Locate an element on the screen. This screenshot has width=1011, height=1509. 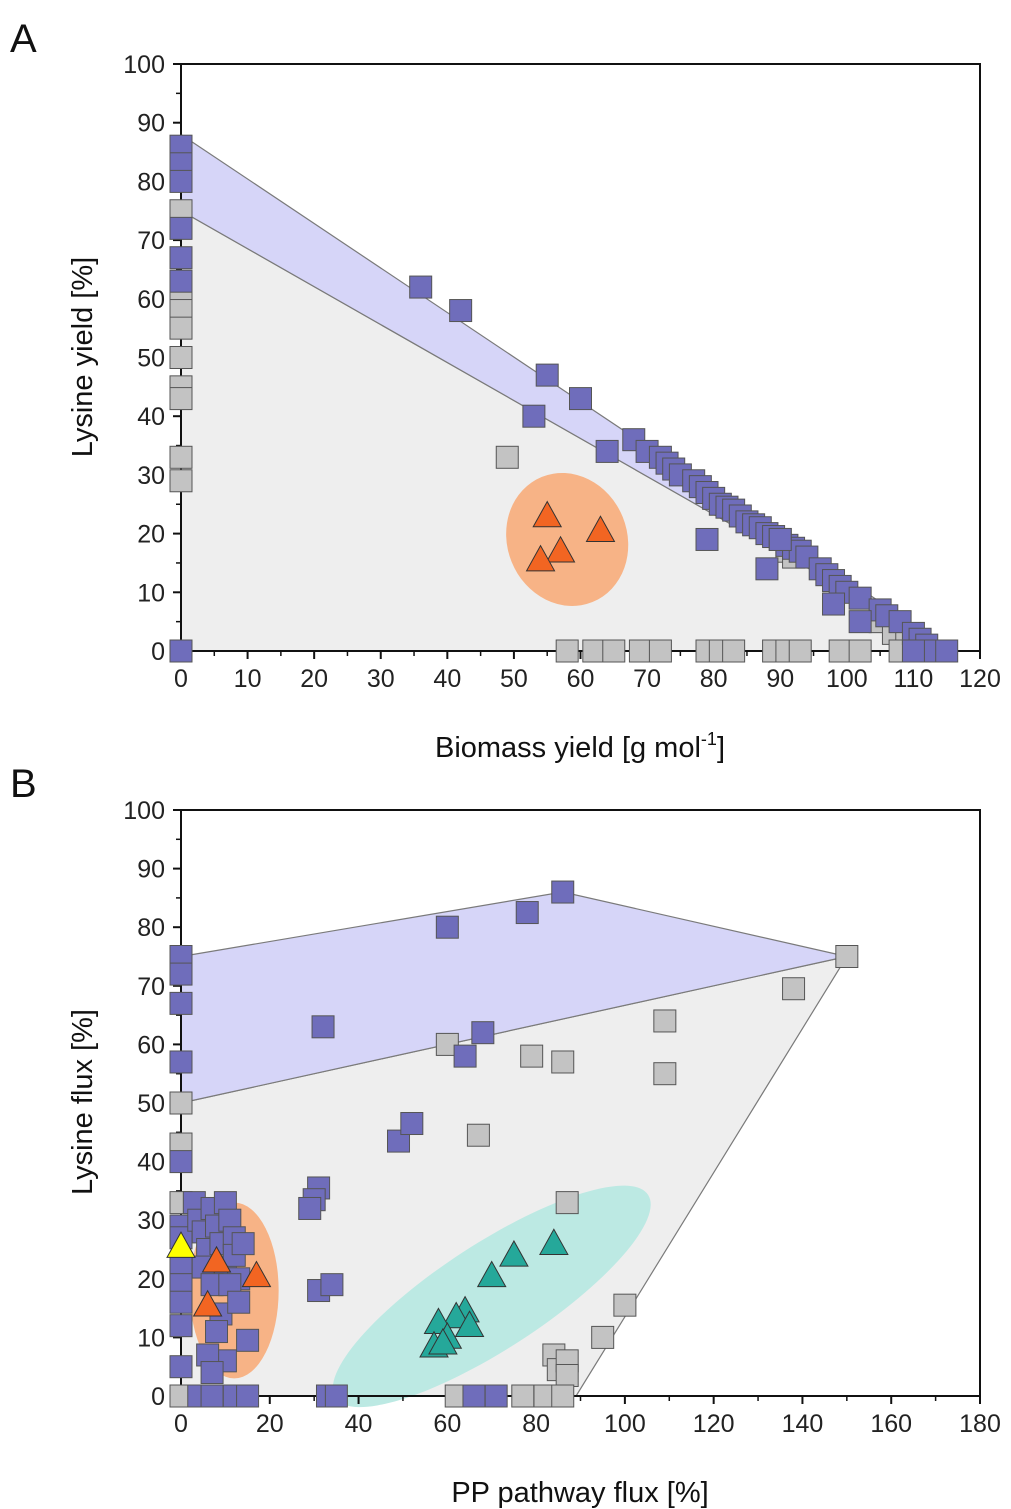
panel-a-x-tick-label: 30 is located at coordinates (381, 679).